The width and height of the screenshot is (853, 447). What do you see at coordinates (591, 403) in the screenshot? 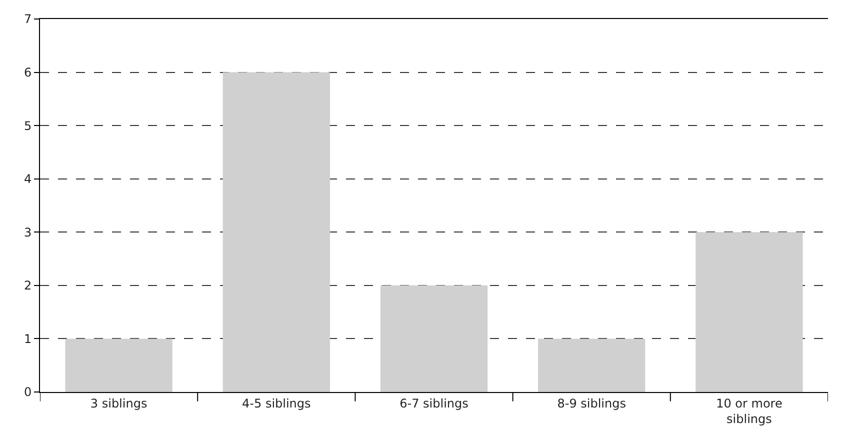
I see `x-tick-label: 8-9 siblings` at bounding box center [591, 403].